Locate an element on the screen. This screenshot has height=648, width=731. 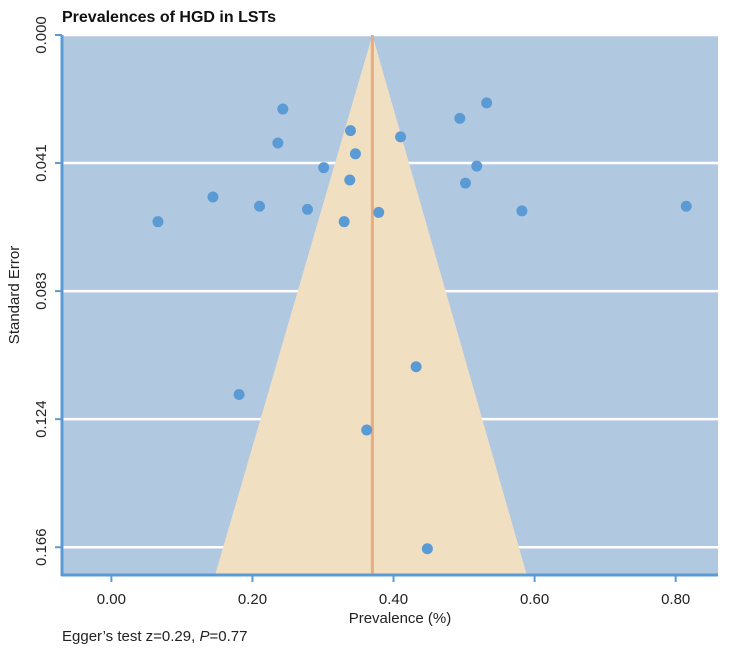
x-tick-label: 0.40 is located at coordinates (393, 599).